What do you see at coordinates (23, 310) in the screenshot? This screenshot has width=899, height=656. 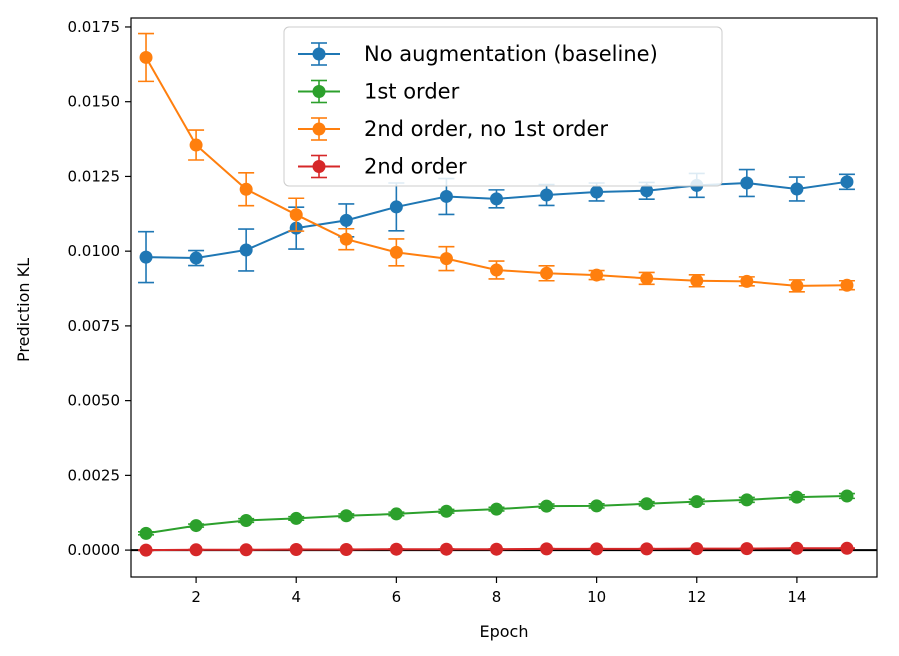 I see `y-axis-title: Prediction KL` at bounding box center [23, 310].